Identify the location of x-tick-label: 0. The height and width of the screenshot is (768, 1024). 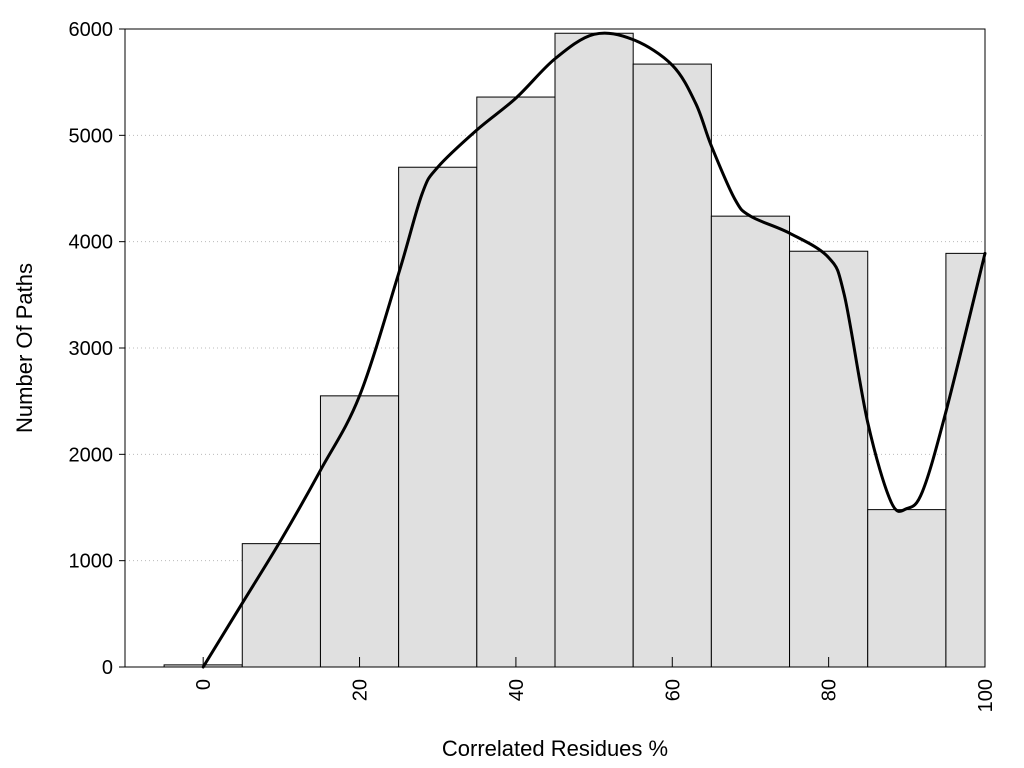
(204, 684).